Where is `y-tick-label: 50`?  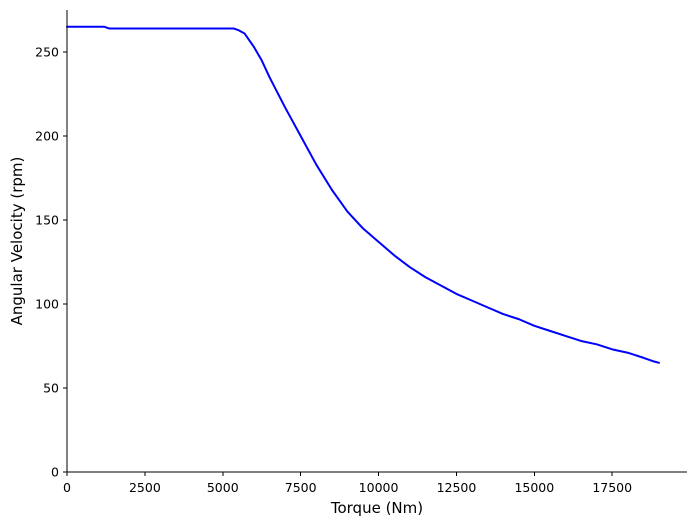
y-tick-label: 50 is located at coordinates (51, 388).